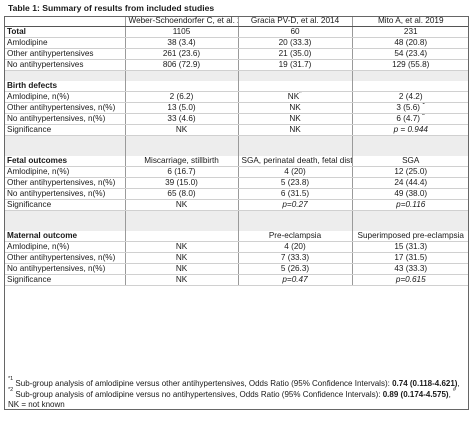 The image size is (474, 429). I want to click on cell-value: 24 (44.4), so click(410, 183).